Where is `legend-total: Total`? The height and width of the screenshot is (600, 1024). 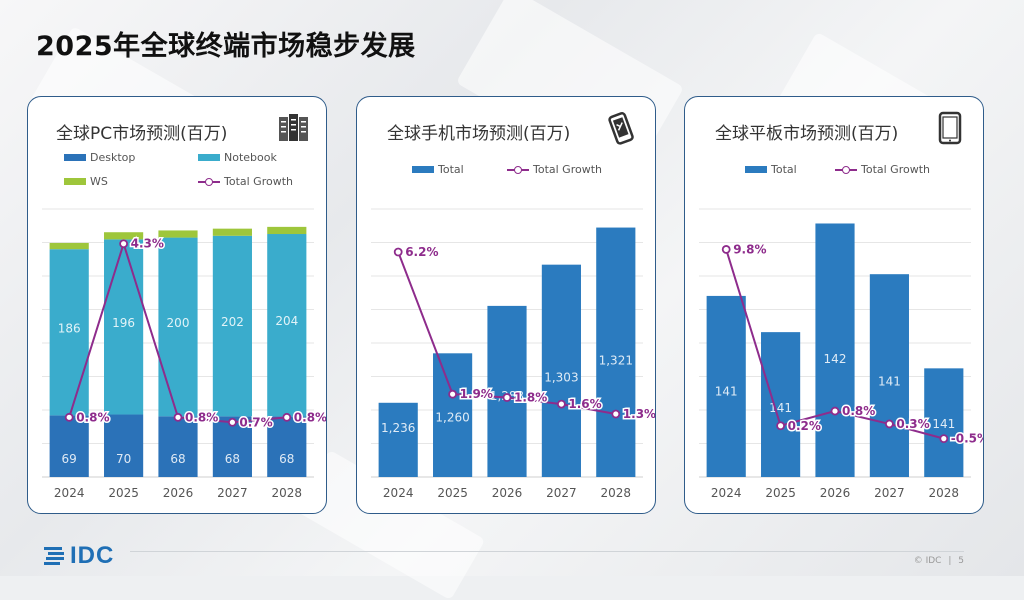 legend-total: Total is located at coordinates (438, 169).